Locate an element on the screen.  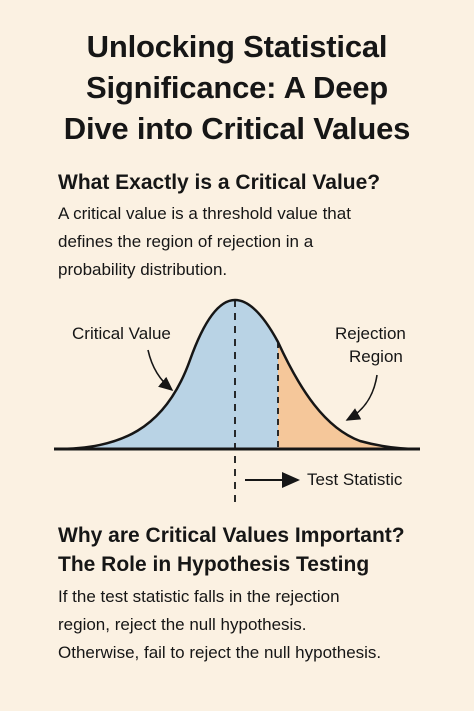
curve-body-fill is located at coordinates (166, 374).